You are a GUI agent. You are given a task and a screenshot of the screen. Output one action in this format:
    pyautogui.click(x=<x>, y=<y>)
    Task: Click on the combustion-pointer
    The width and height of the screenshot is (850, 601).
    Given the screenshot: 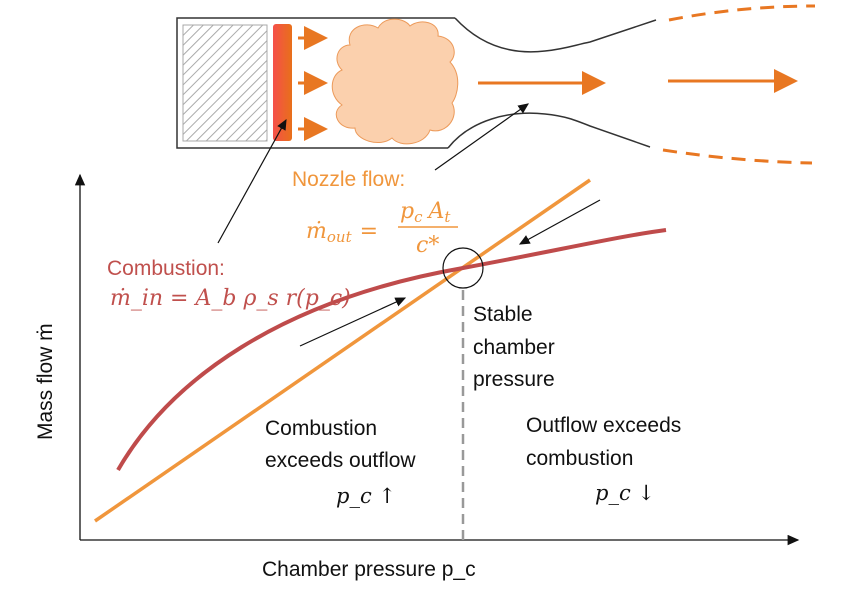 What is the action you would take?
    pyautogui.click(x=252, y=181)
    